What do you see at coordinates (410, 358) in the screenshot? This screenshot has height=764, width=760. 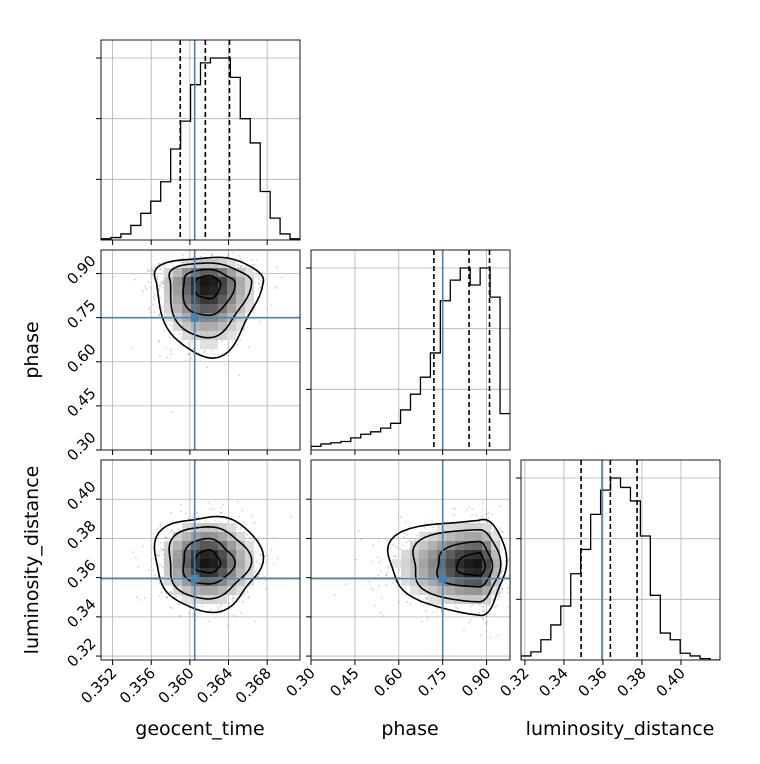 I see `histogram-phase` at bounding box center [410, 358].